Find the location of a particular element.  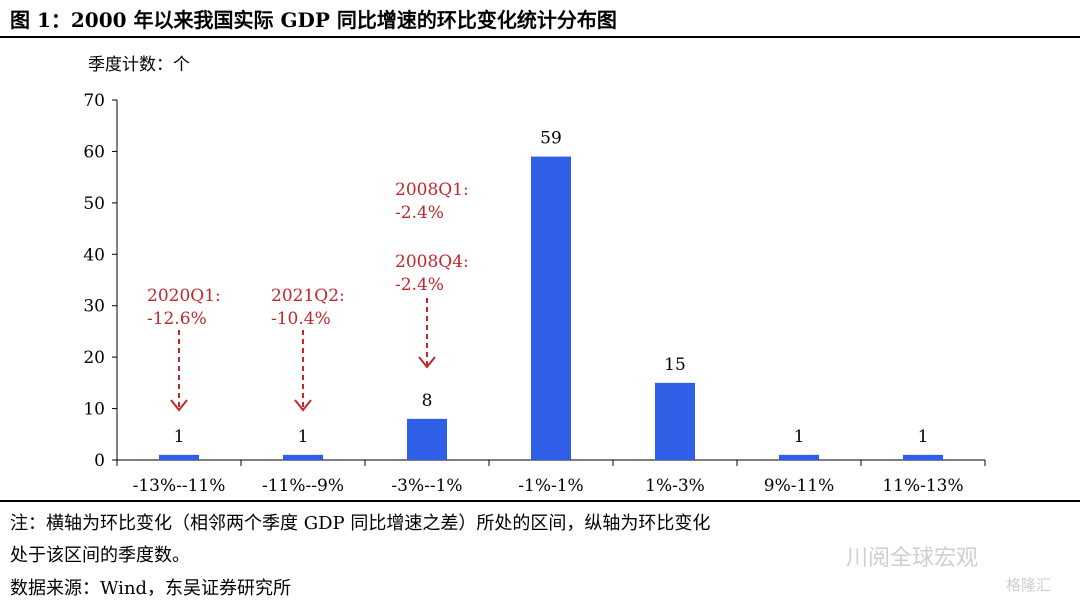

annotation-text: 2021Q2: is located at coordinates (308, 296).